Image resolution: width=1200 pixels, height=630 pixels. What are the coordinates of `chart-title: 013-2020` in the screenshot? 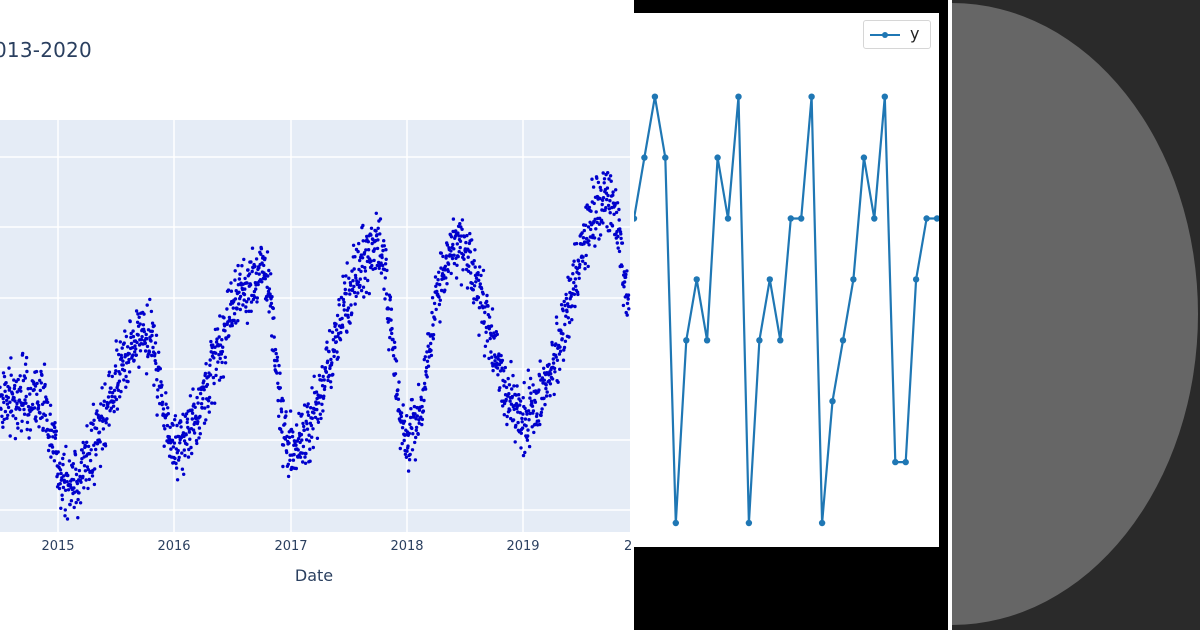 It's located at (46, 50).